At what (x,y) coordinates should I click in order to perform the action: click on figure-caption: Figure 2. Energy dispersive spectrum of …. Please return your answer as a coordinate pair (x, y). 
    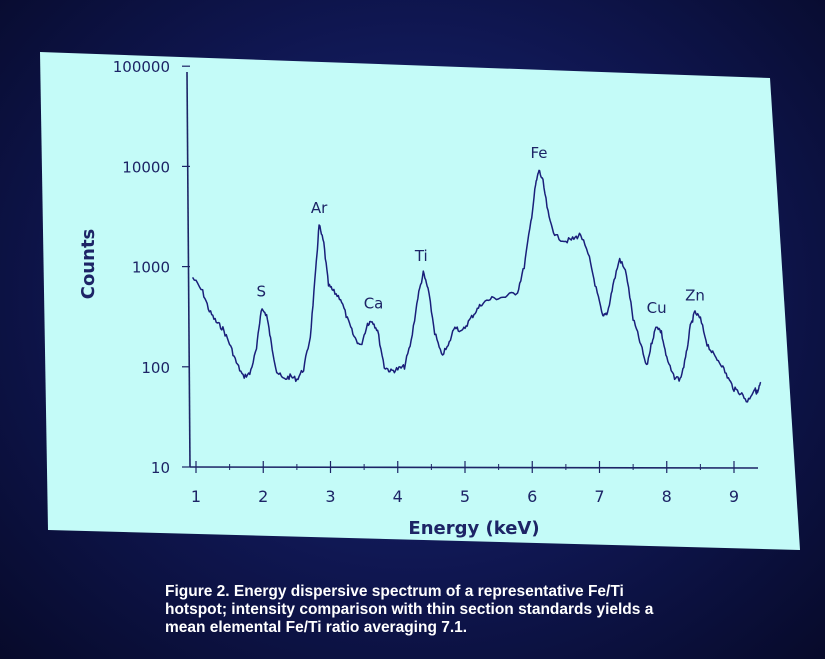
    Looking at the image, I should click on (445, 610).